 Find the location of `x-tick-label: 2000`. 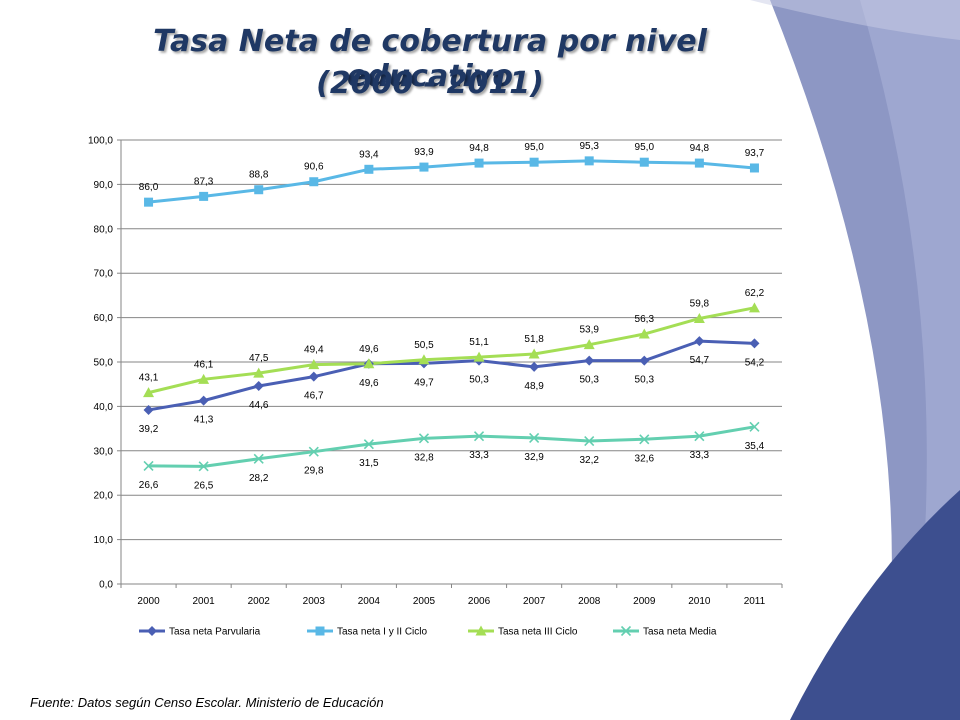

x-tick-label: 2000 is located at coordinates (148, 601).